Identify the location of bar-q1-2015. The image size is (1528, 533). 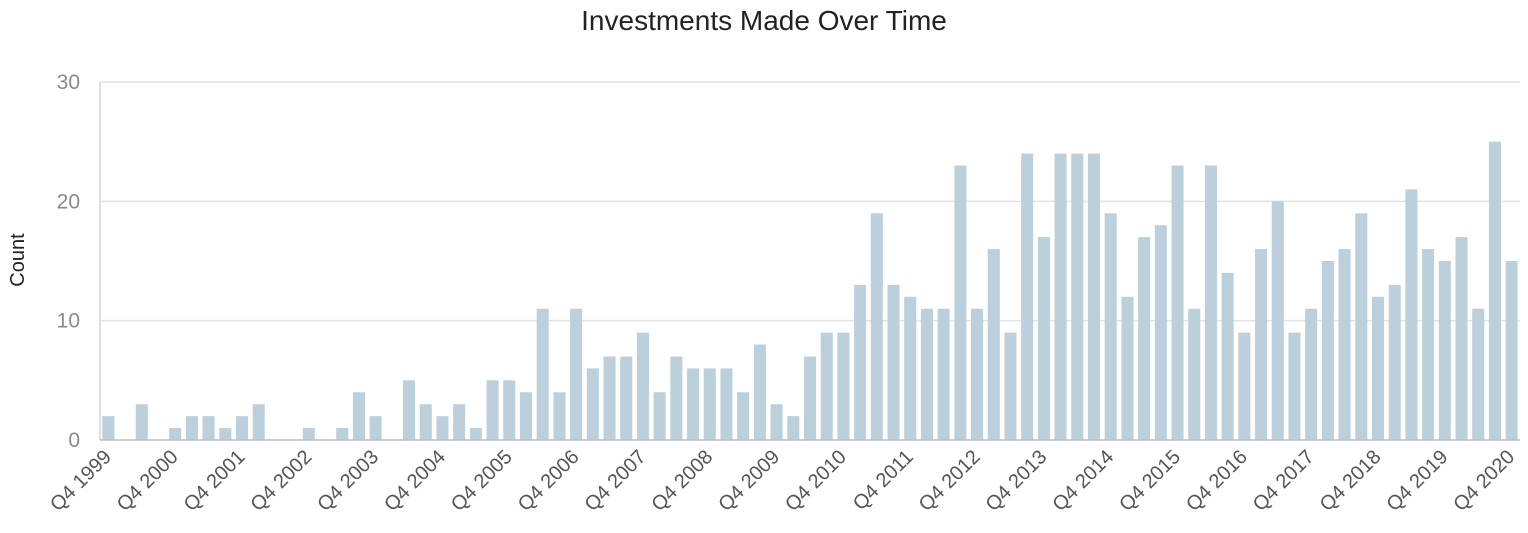
(1127, 368).